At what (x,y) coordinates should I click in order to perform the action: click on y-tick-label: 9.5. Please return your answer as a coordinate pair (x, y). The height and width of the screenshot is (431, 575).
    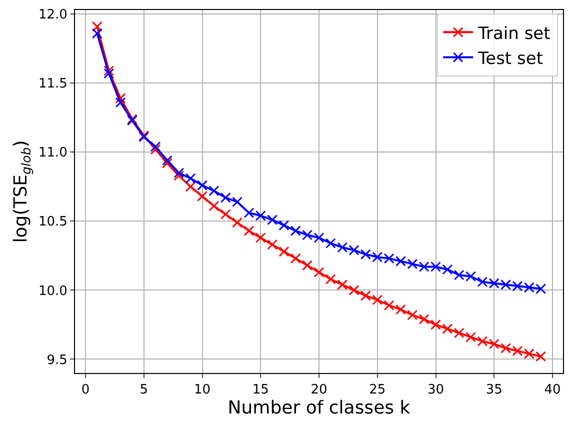
    Looking at the image, I should click on (57, 360).